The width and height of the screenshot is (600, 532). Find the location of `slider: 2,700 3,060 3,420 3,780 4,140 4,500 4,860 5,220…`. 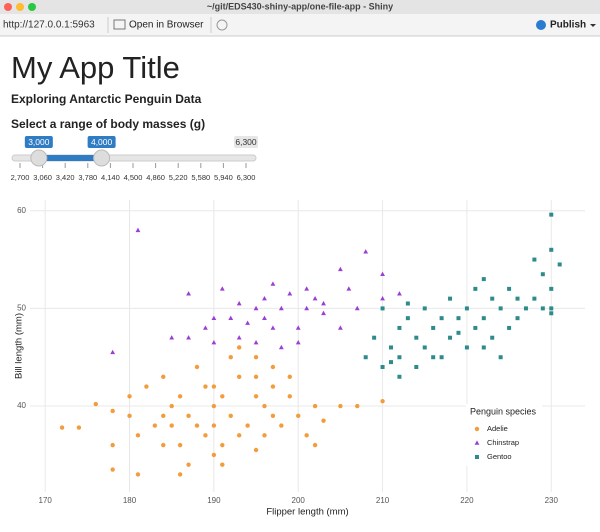

slider: 2,700 3,060 3,420 3,780 4,140 4,500 4,860 5,220… is located at coordinates (134, 159).